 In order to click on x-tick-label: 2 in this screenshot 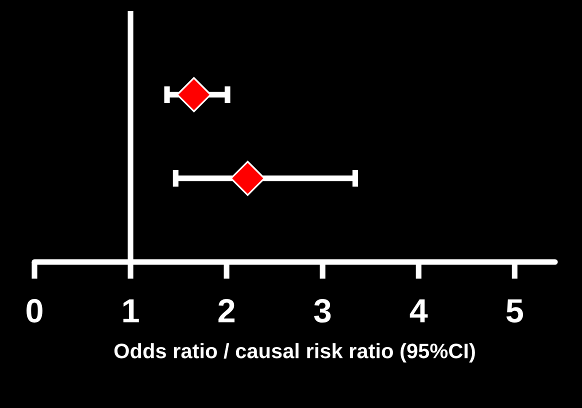, I will do `click(226, 310)`.